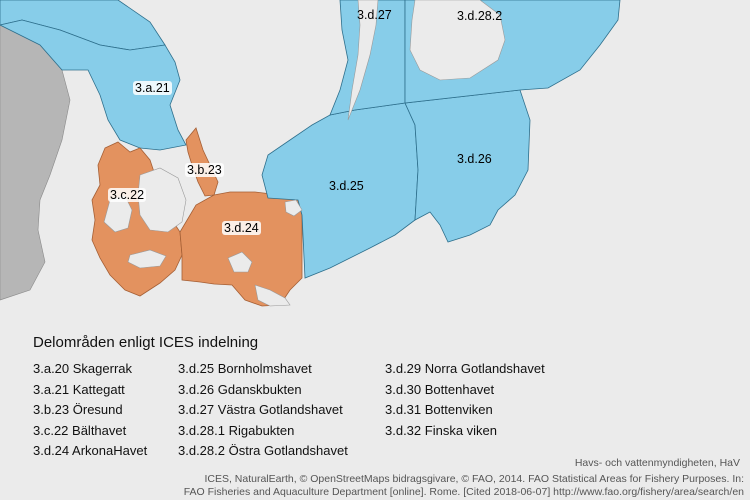 Image resolution: width=750 pixels, height=500 pixels. Describe the element at coordinates (83, 368) in the screenshot. I see `legend-item: 3.a.20 Skagerrak` at that location.